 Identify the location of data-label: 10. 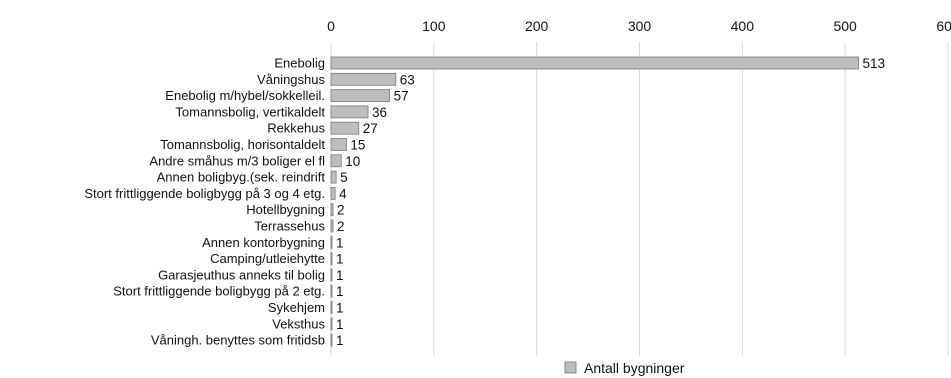
(352, 161).